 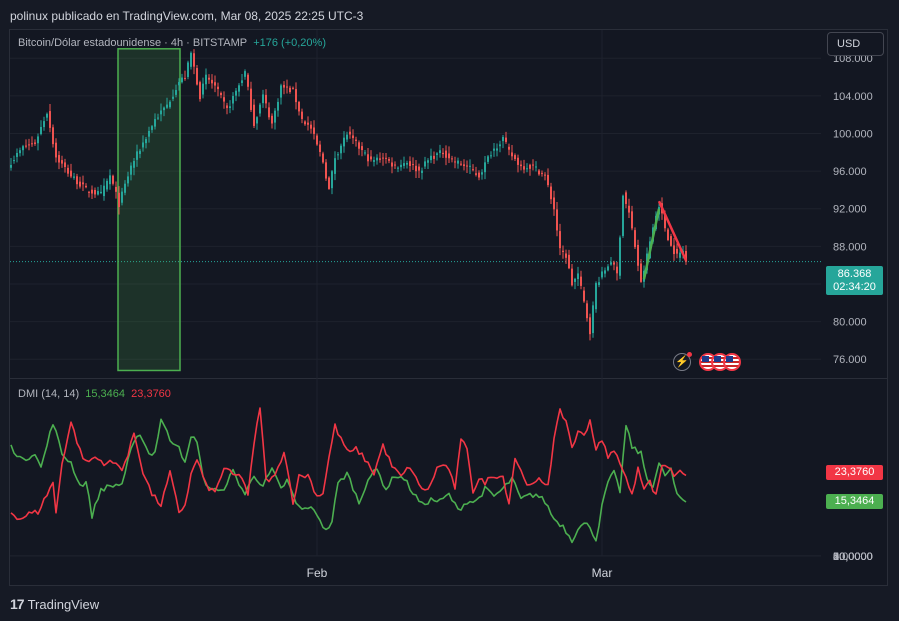 What do you see at coordinates (94, 394) in the screenshot?
I see `dmi-legend: DMI (14, 14) 15,3464 23,3760` at bounding box center [94, 394].